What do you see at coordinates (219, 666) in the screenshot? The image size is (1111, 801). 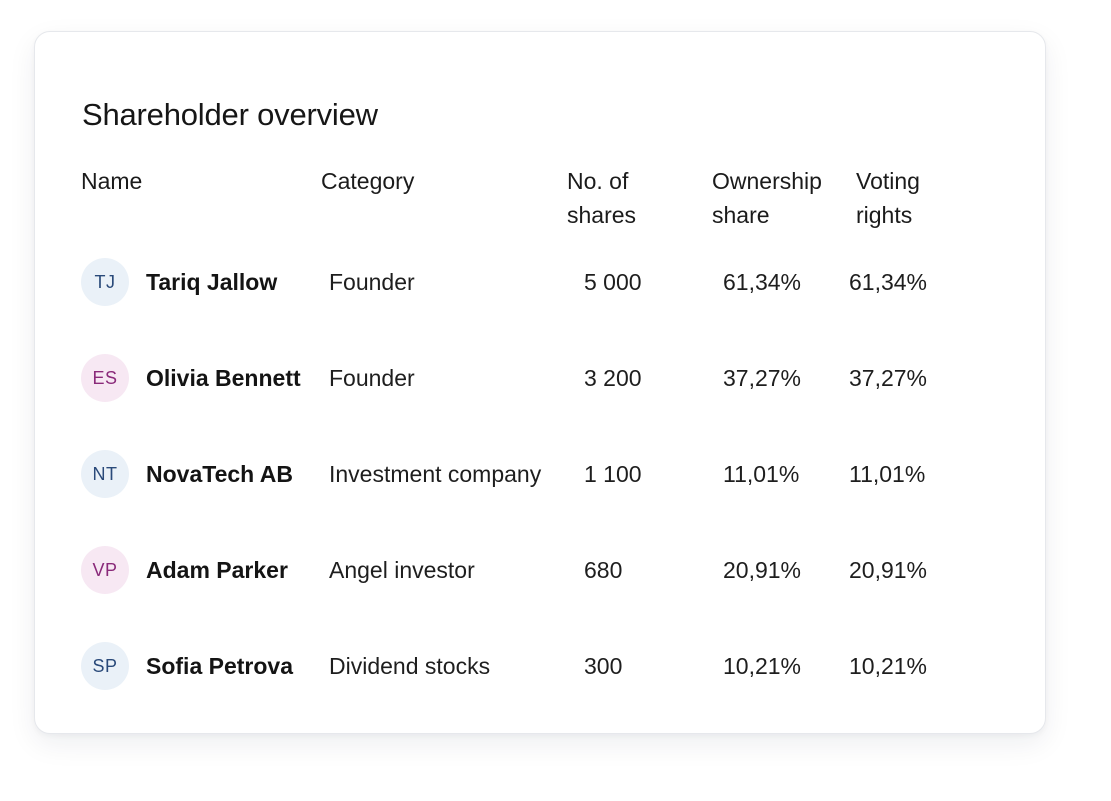 I see `shareholder-name: Sofia Petrova` at bounding box center [219, 666].